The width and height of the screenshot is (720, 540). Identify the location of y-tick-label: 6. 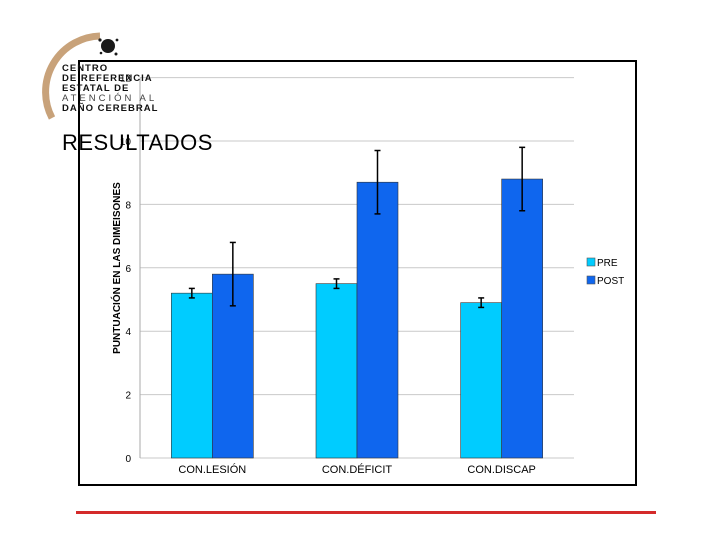
(128, 269).